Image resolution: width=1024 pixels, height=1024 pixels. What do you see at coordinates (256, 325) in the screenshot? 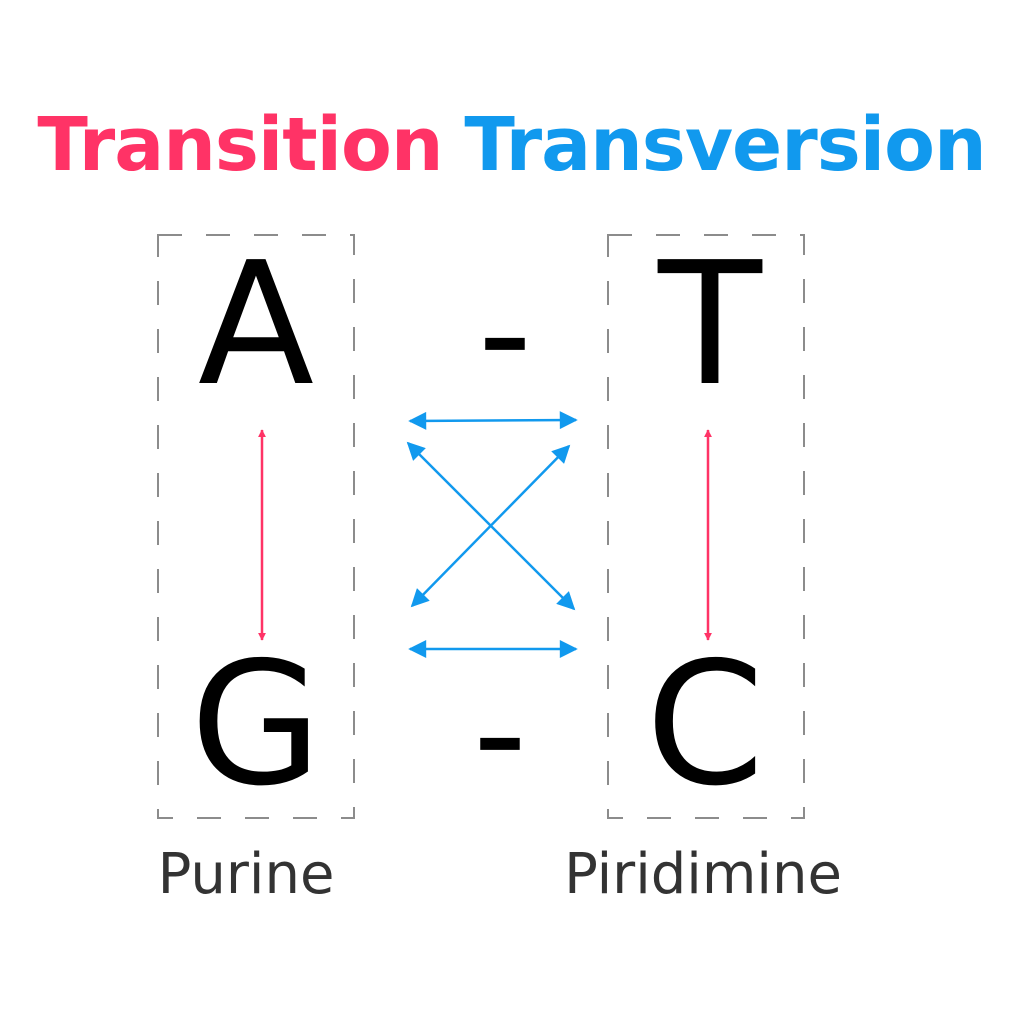
I see `base-adenine: A` at bounding box center [256, 325].